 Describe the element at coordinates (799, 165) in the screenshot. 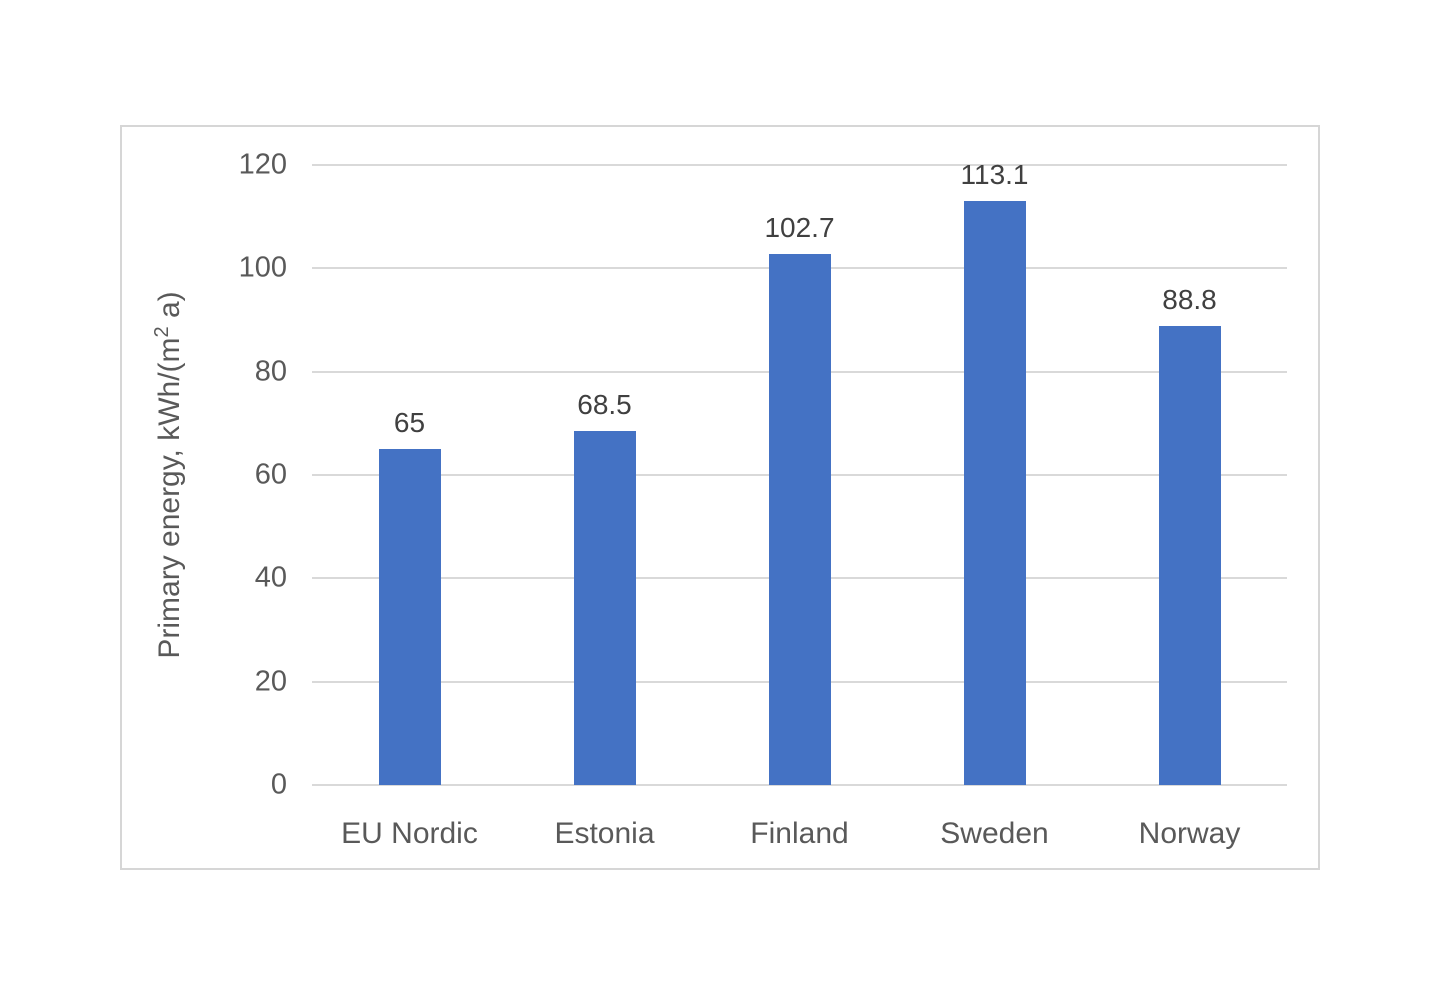

I see `gridline` at that location.